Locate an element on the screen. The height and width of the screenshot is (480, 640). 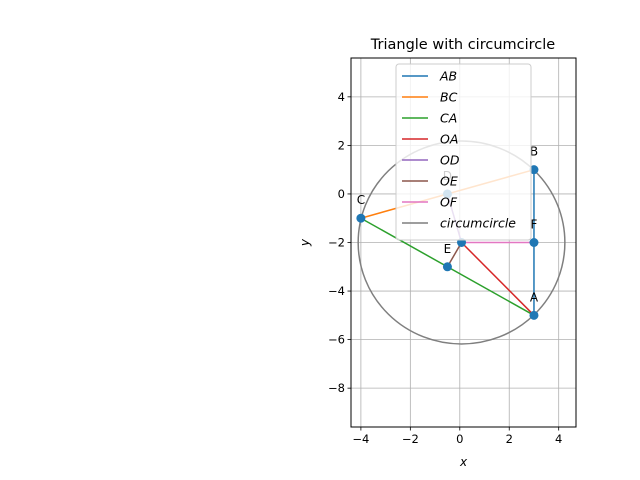
x-tick-label: 4 is located at coordinates (558, 439).